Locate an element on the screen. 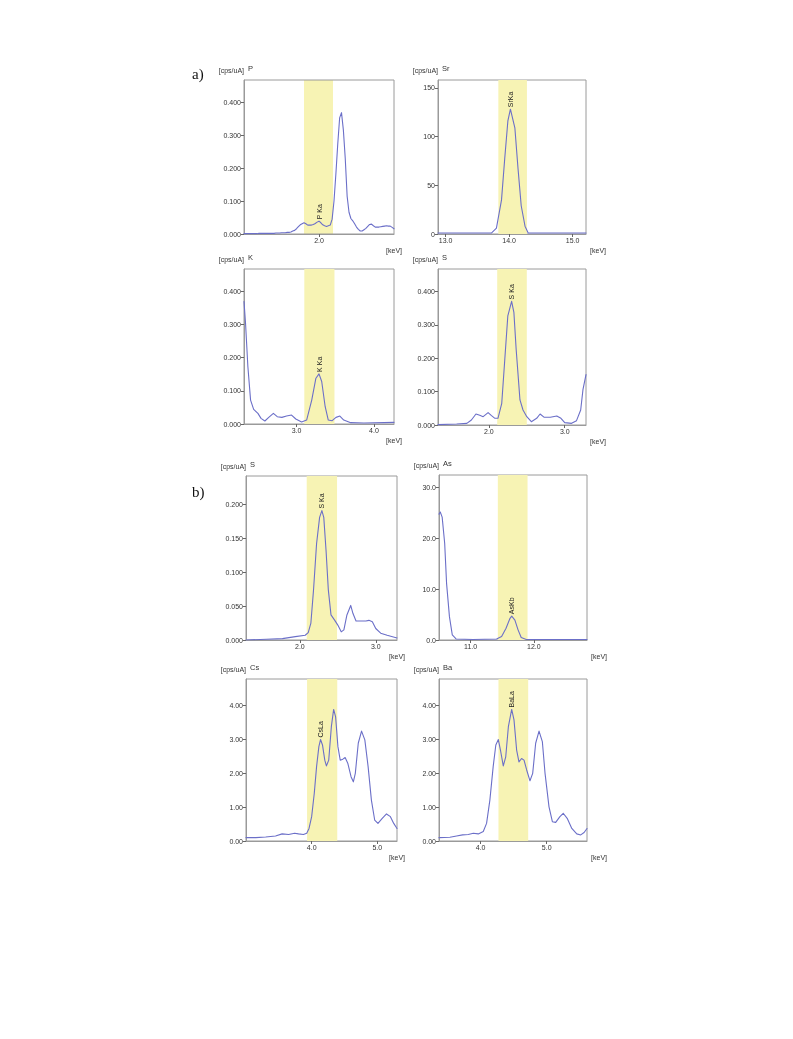 The height and width of the screenshot is (1039, 793). text: b) is located at coordinates (198, 492).